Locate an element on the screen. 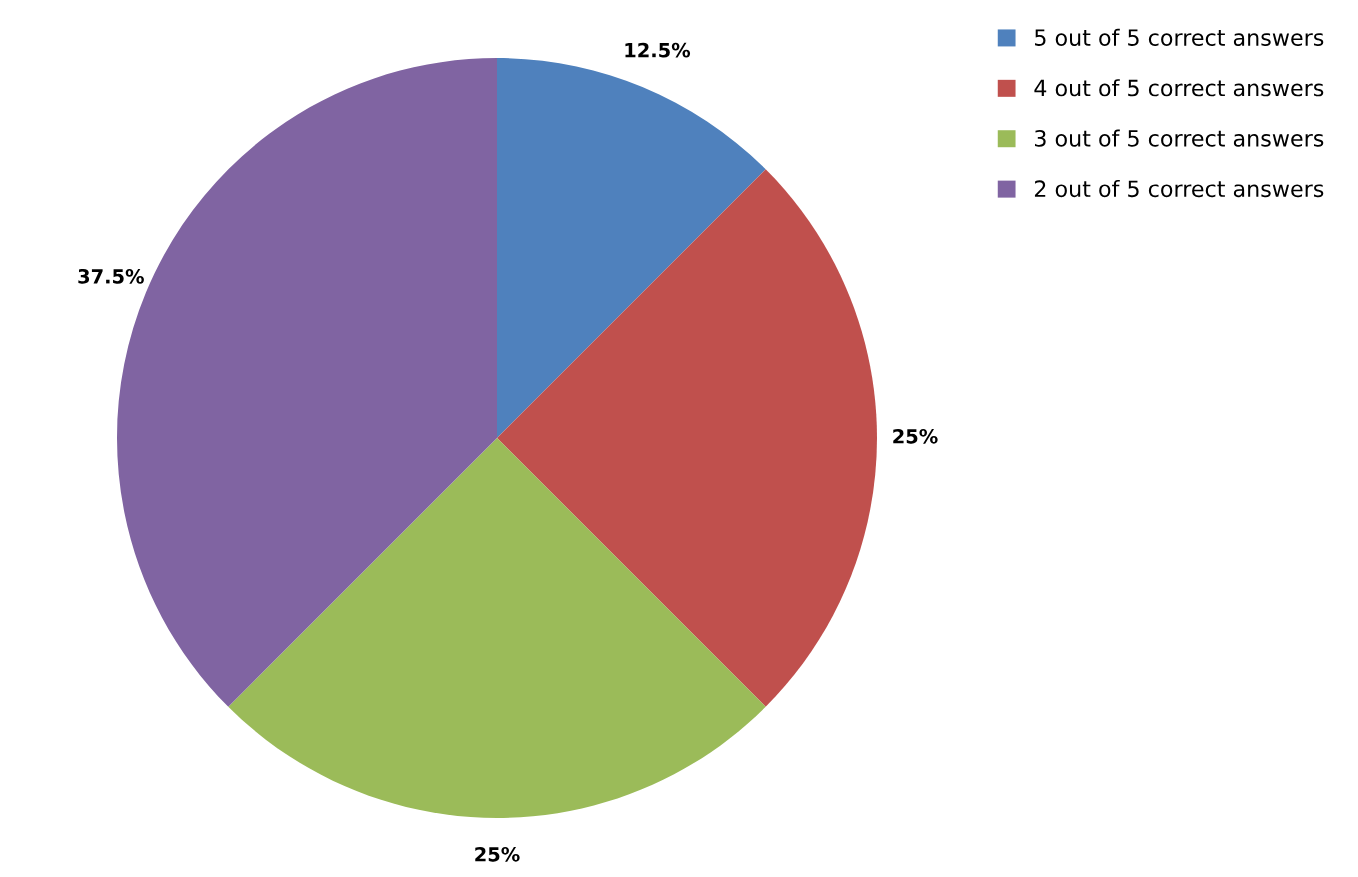 The image size is (1358, 877). data-label: 12.5% is located at coordinates (658, 50).